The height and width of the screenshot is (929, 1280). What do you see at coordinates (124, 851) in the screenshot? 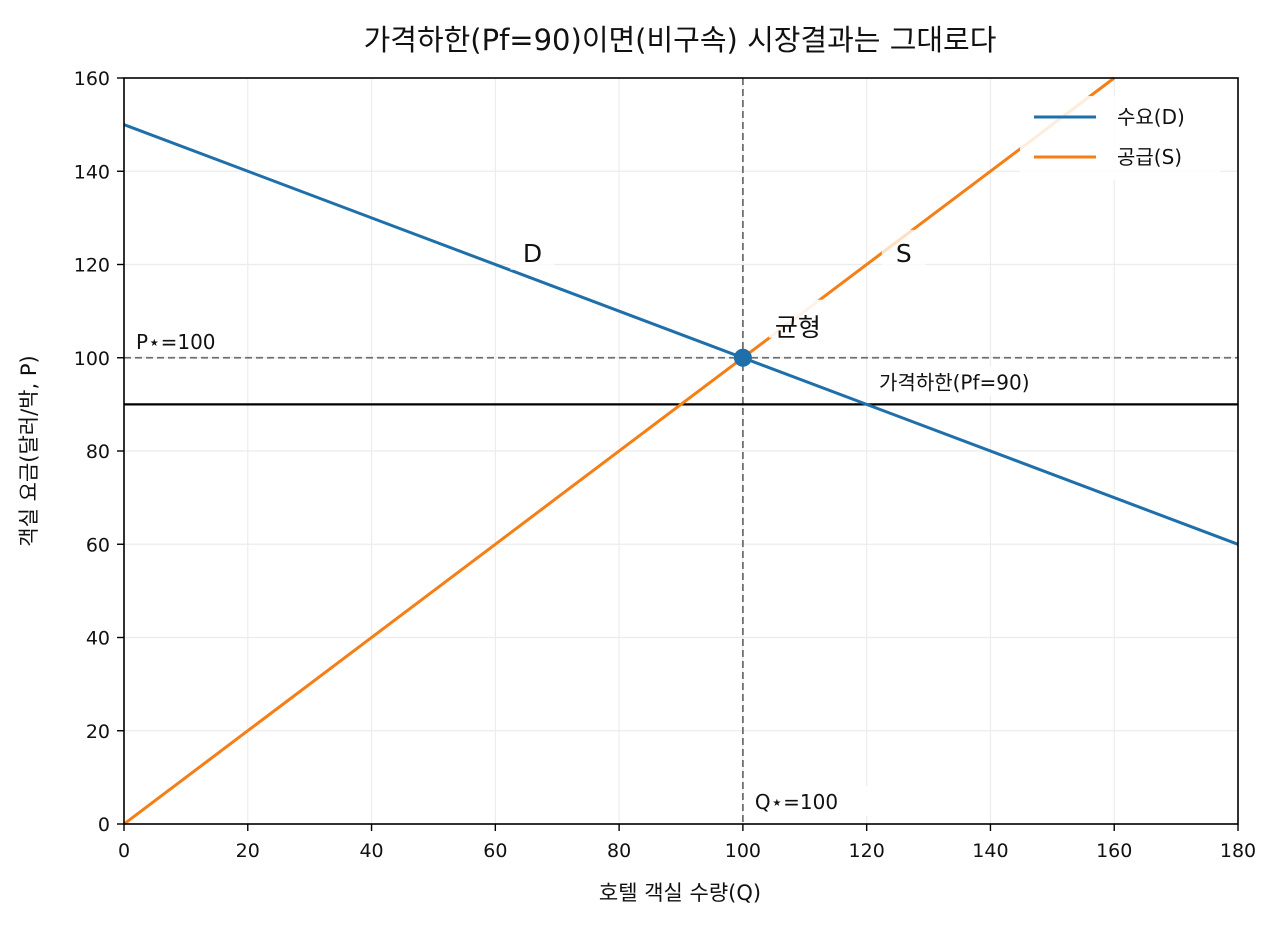
I see `x-tick-label: 0` at bounding box center [124, 851].